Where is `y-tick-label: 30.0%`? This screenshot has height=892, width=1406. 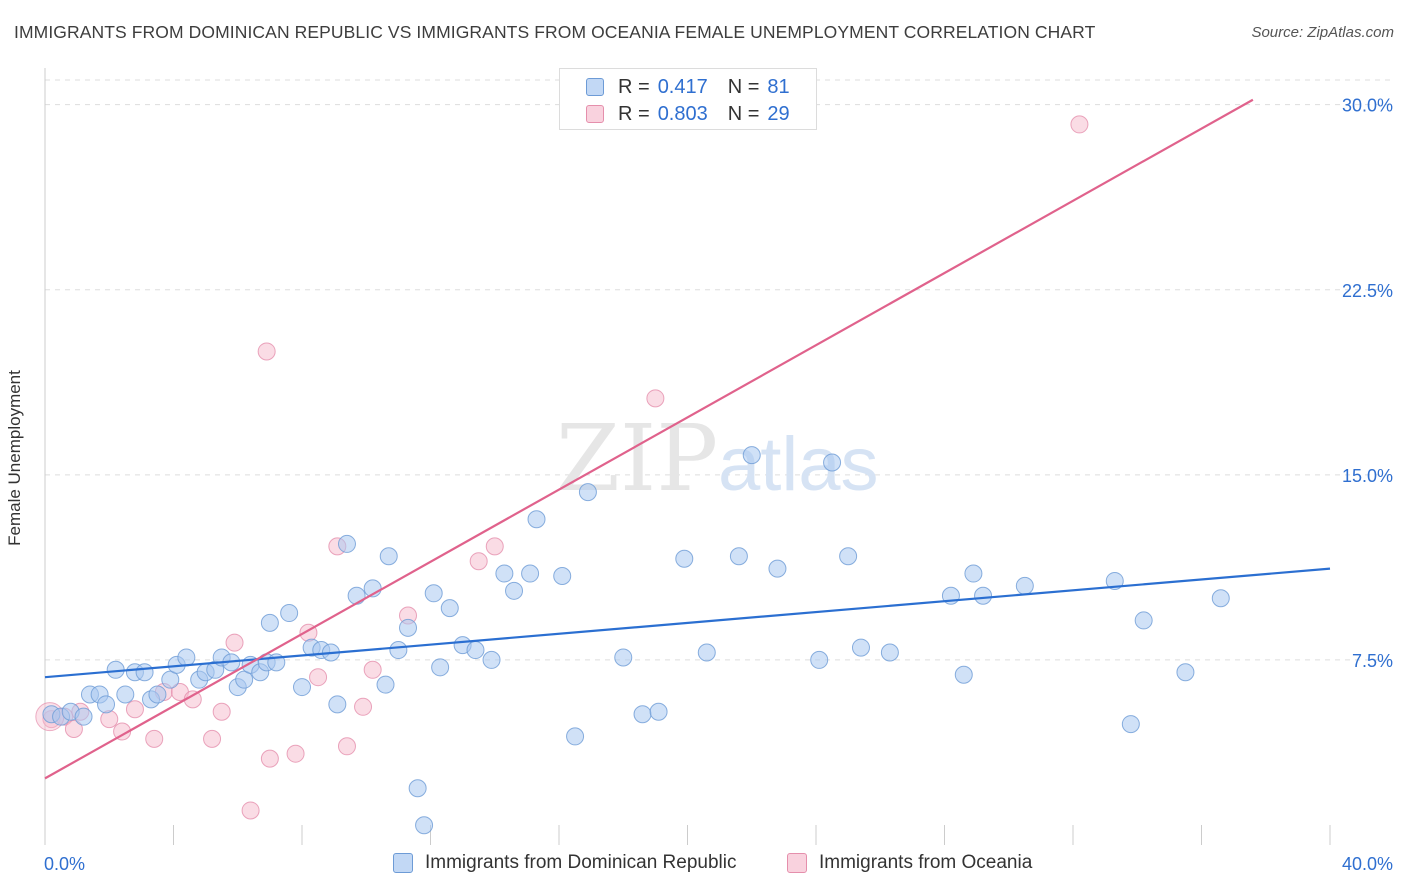 y-tick-label: 30.0% is located at coordinates (1367, 106).